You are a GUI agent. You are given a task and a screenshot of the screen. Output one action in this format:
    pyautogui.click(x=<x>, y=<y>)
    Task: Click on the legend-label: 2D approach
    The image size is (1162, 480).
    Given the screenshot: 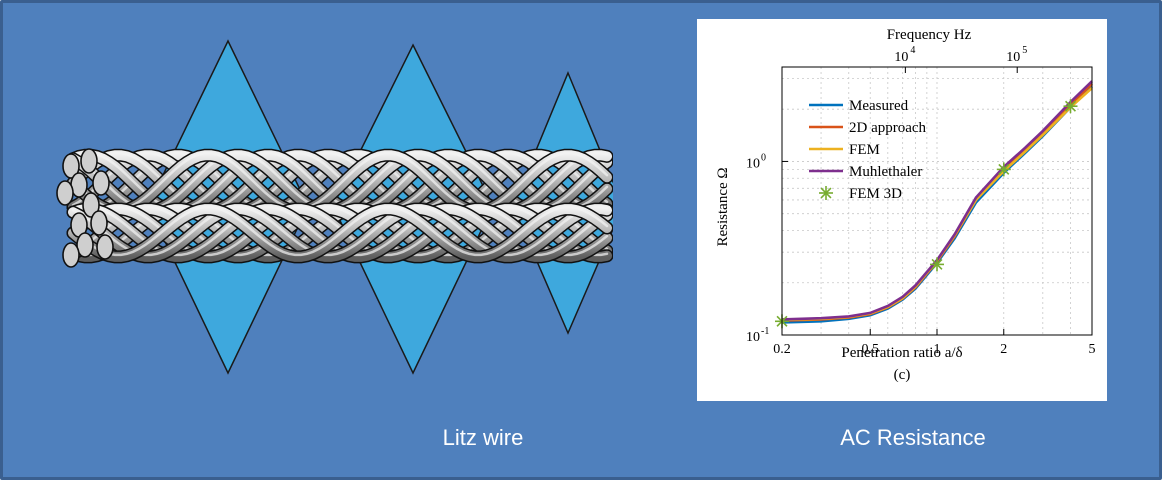 What is the action you would take?
    pyautogui.click(x=888, y=128)
    